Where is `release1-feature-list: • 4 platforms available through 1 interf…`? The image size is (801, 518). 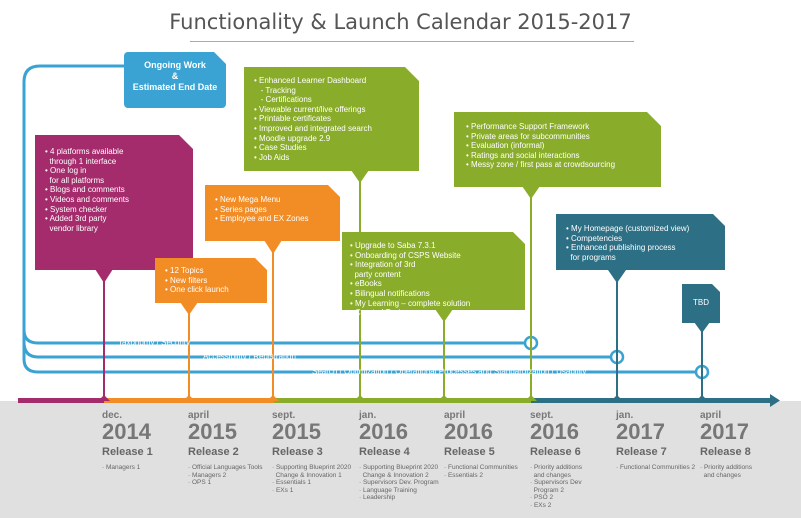
release1-feature-list: • 4 platforms available through 1 interf… is located at coordinates (119, 190).